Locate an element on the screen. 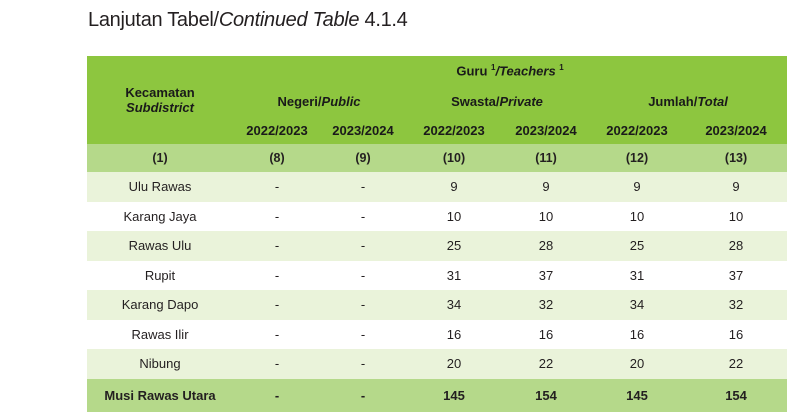  total-header: Jumlah/Total is located at coordinates (688, 101).